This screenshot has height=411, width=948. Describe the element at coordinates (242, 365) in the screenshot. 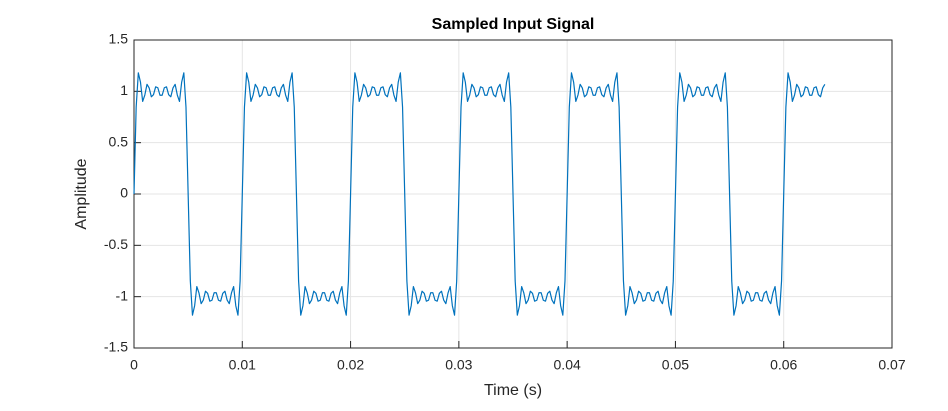

I see `x-tick-label: 0.01` at that location.